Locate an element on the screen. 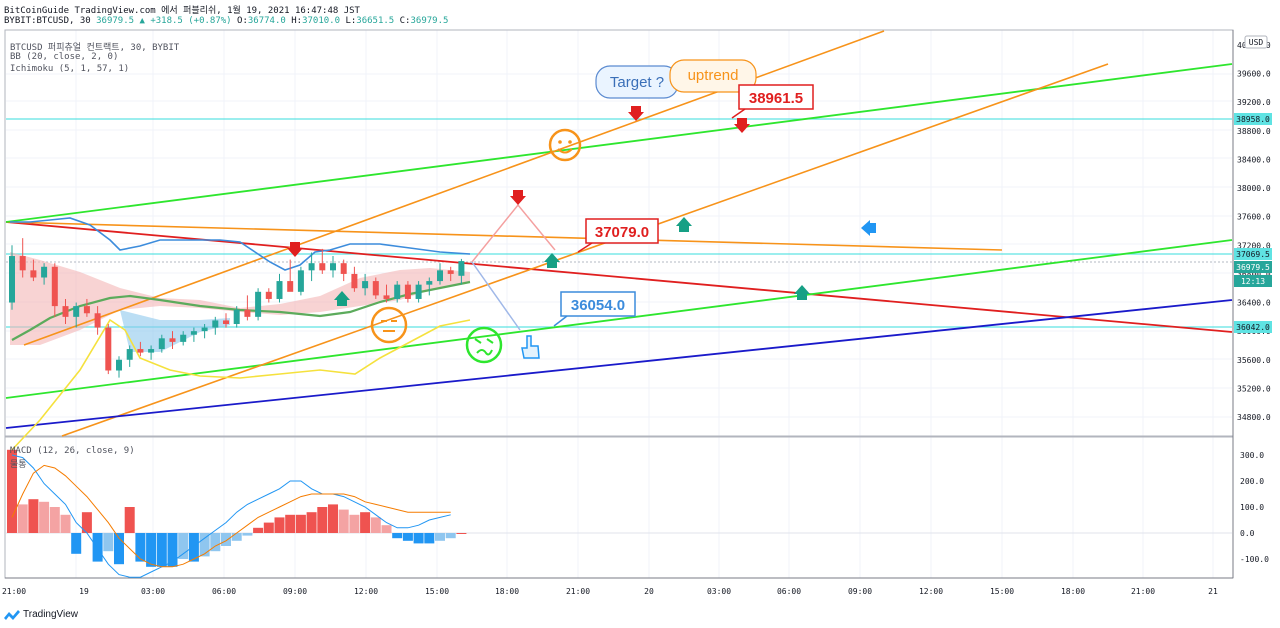 The image size is (1280, 628). macd-histogram is located at coordinates (237, 508).